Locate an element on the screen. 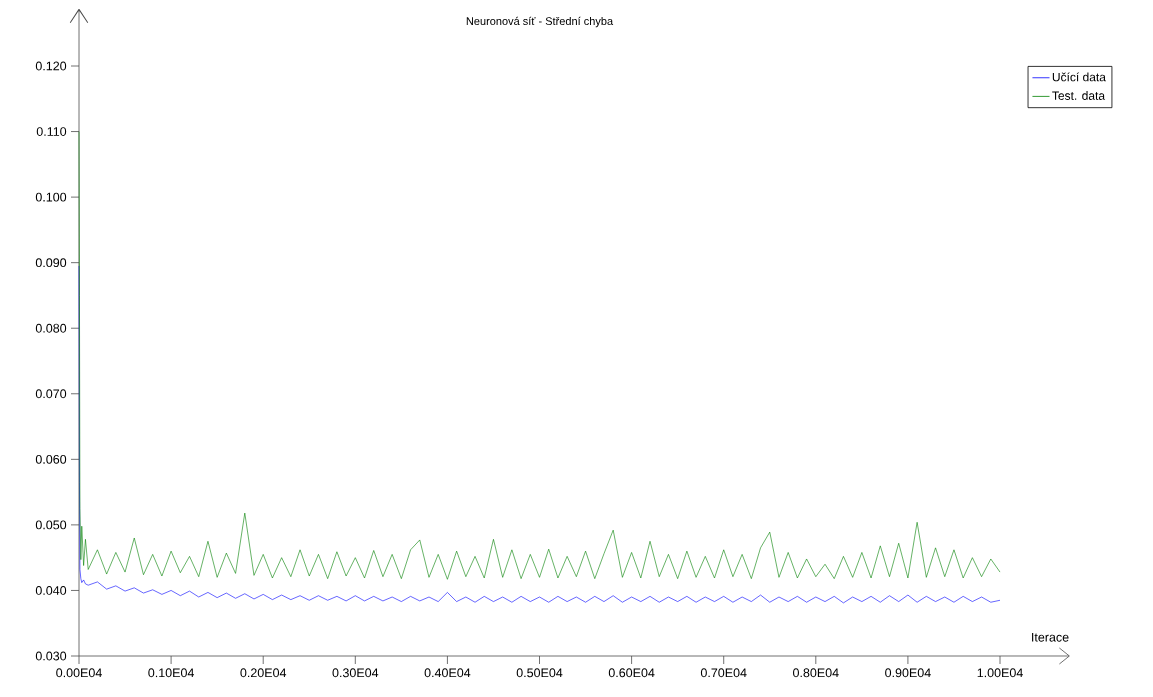 The image size is (1153, 697). y-tick-label: 0.050 is located at coordinates (51, 525).